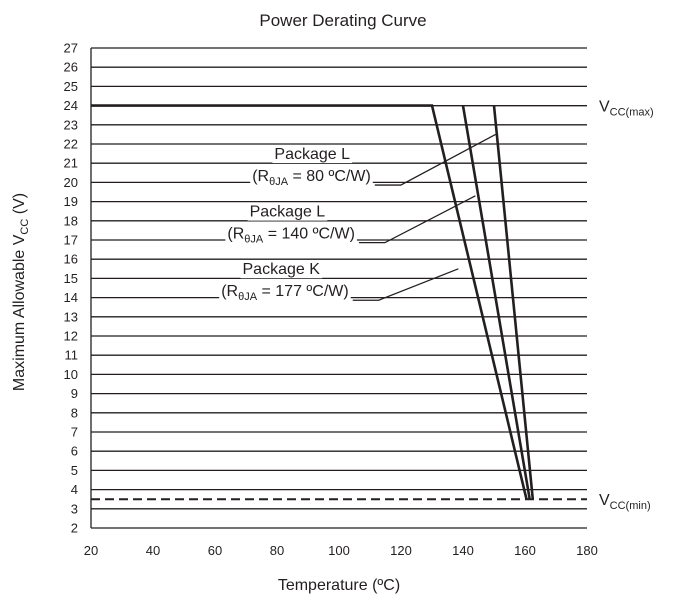  What do you see at coordinates (71, 240) in the screenshot?
I see `y-tick-label: 17` at bounding box center [71, 240].